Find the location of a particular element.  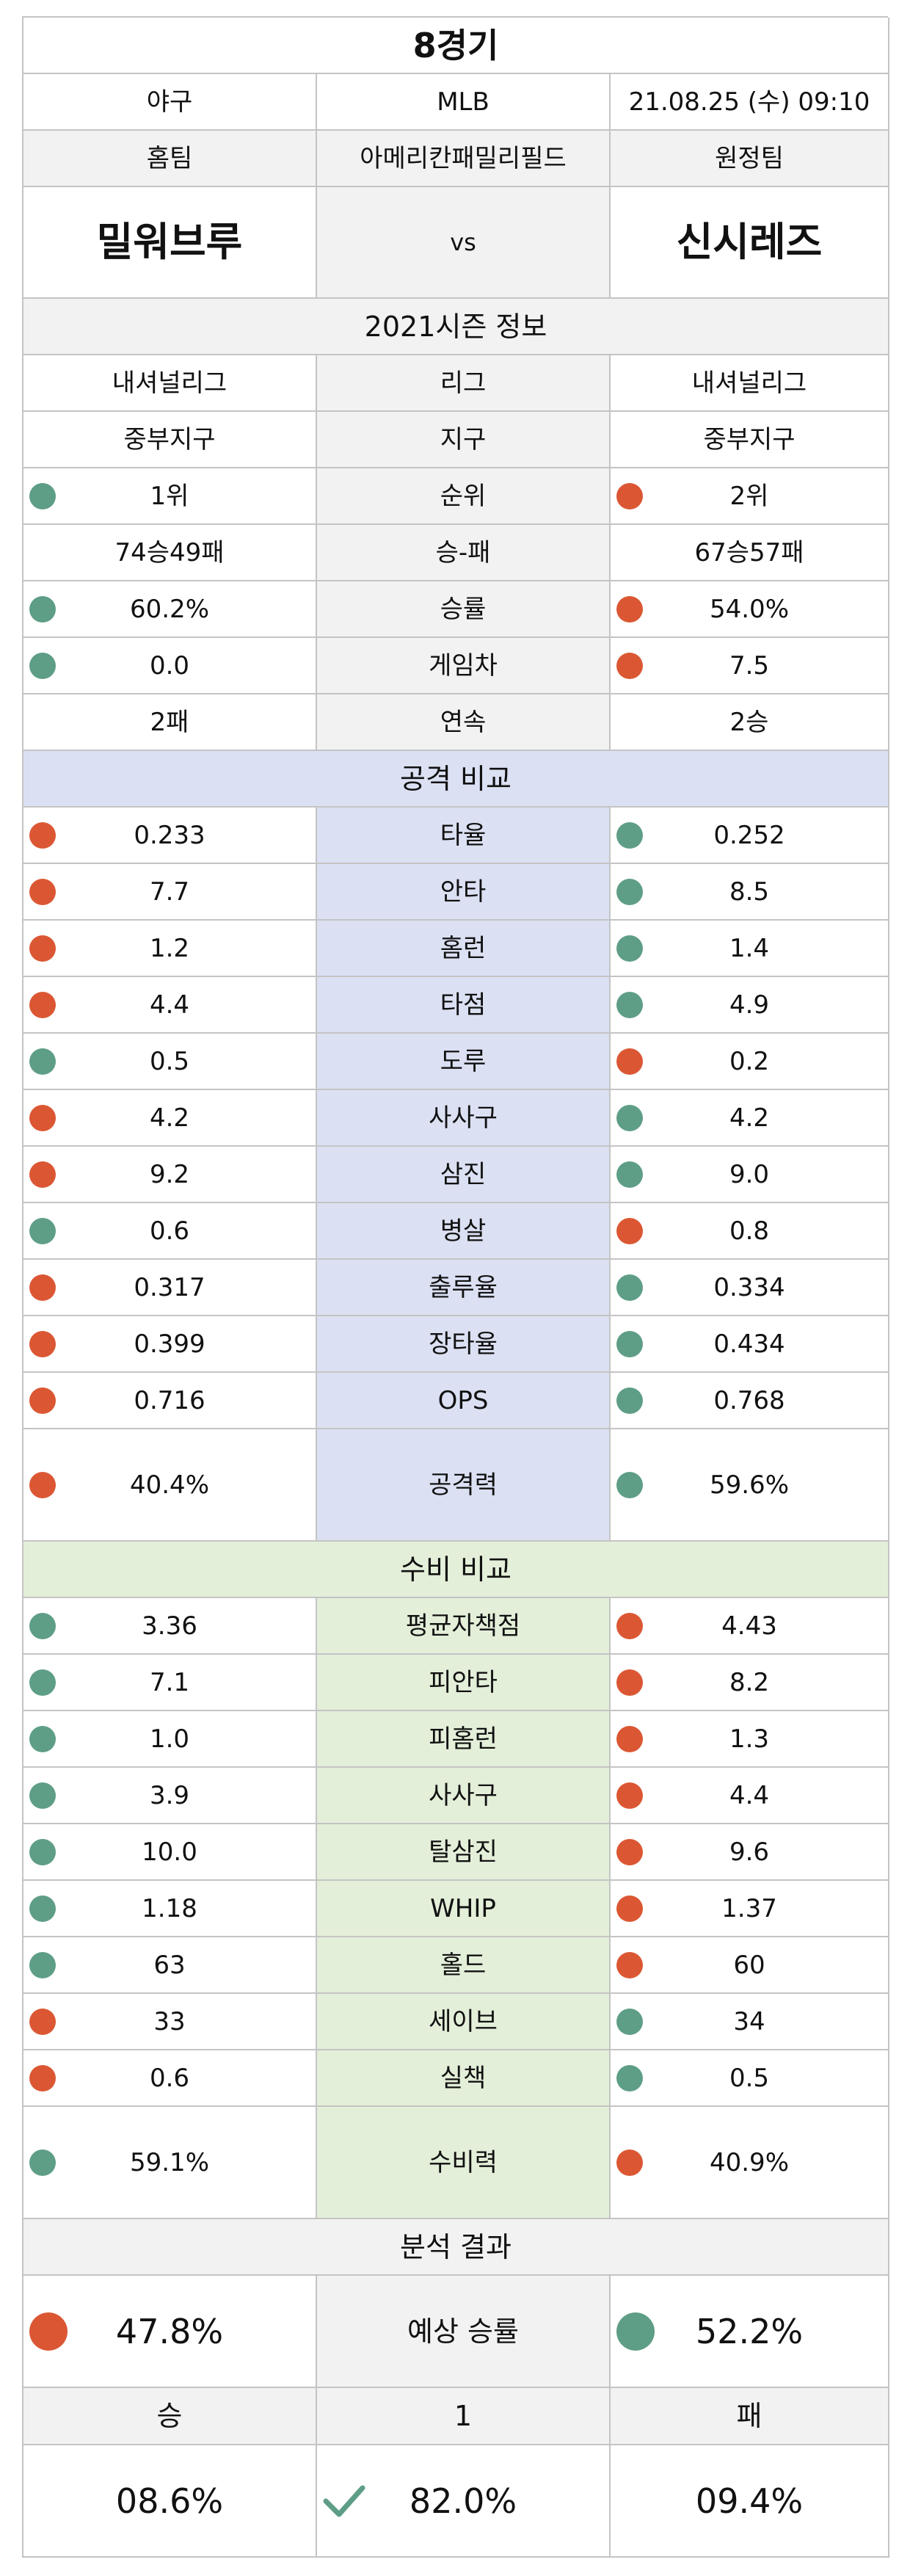

offense-away-cell: 0.2 is located at coordinates (750, 1062).